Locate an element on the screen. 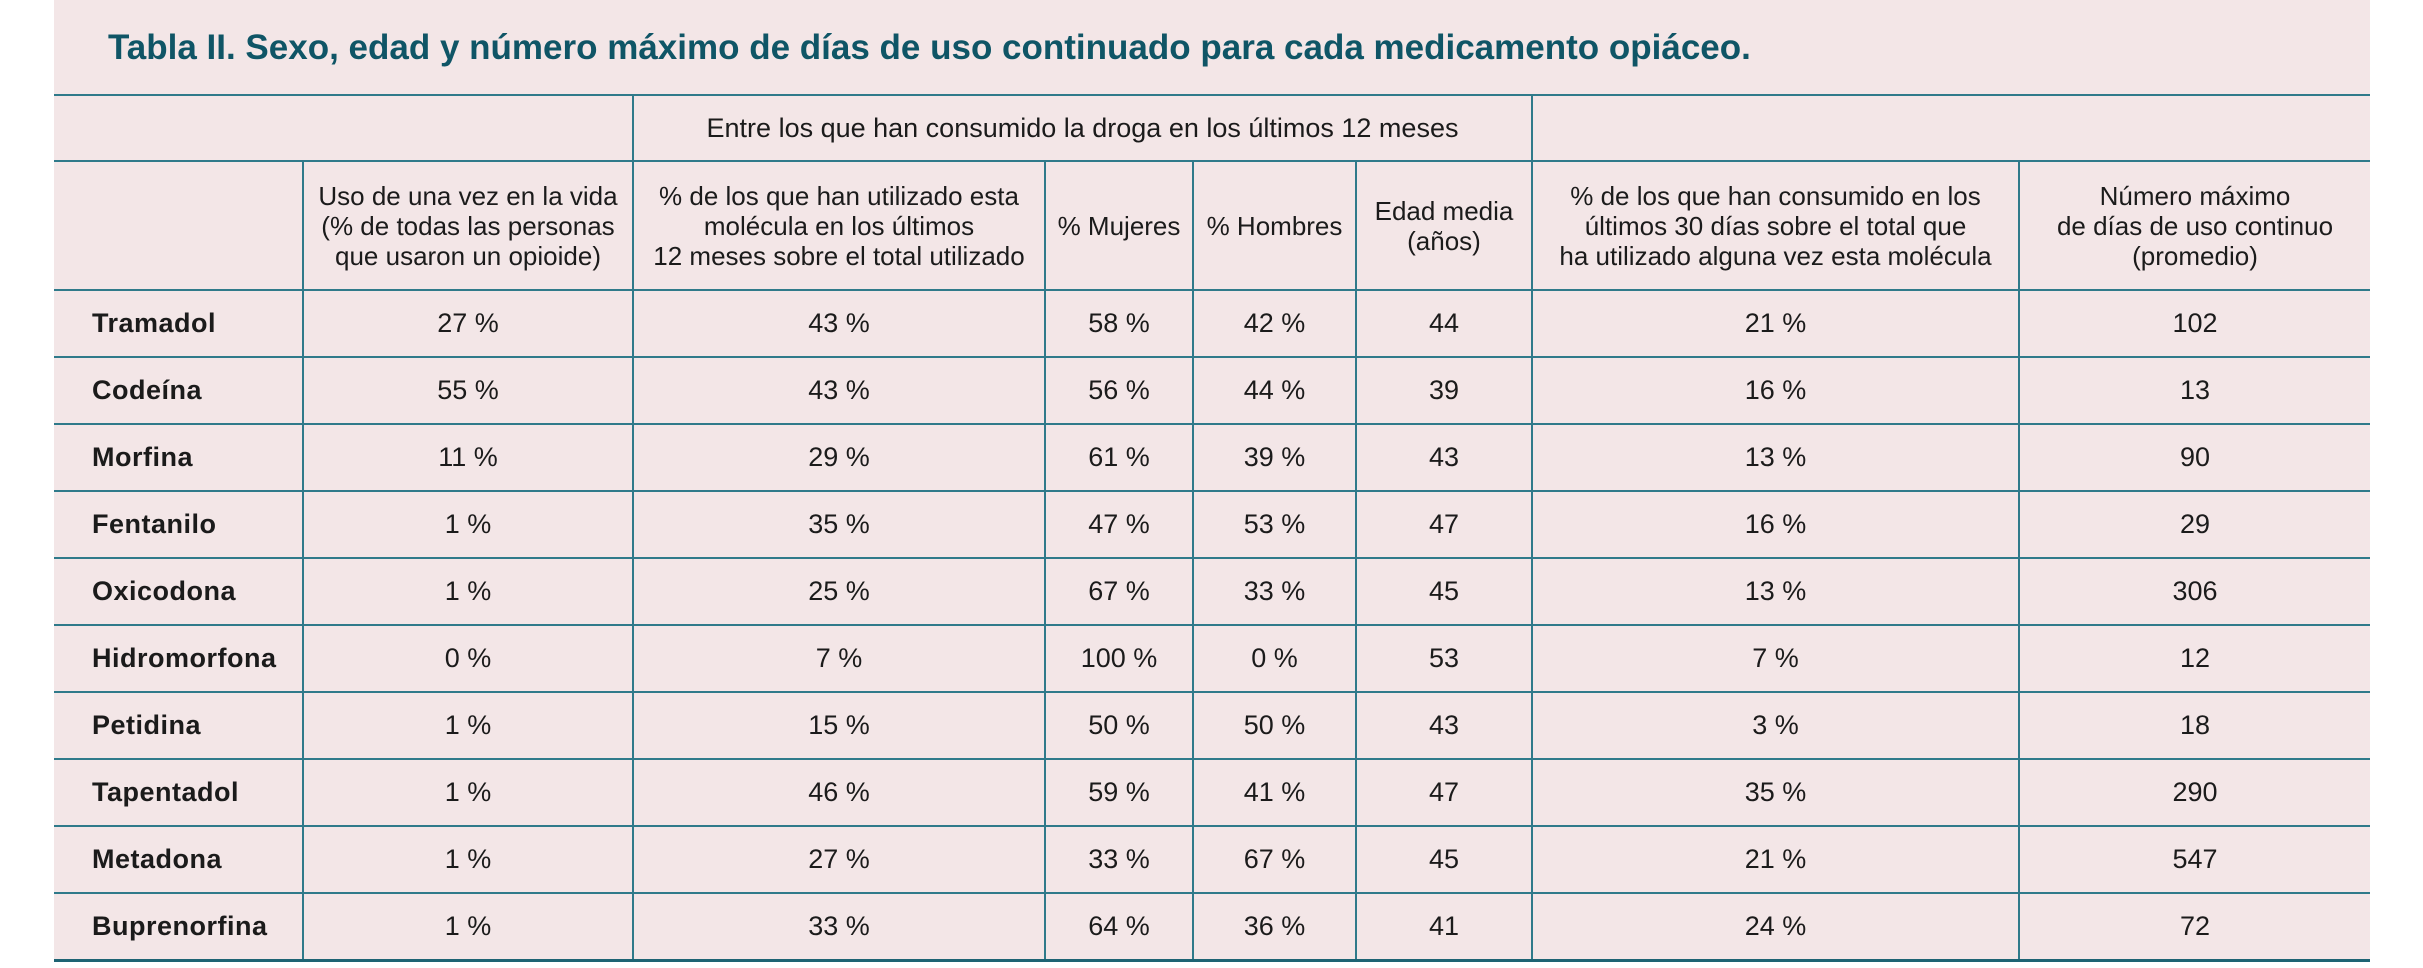 The width and height of the screenshot is (2423, 968). table-cell: 61 % is located at coordinates (1119, 457).